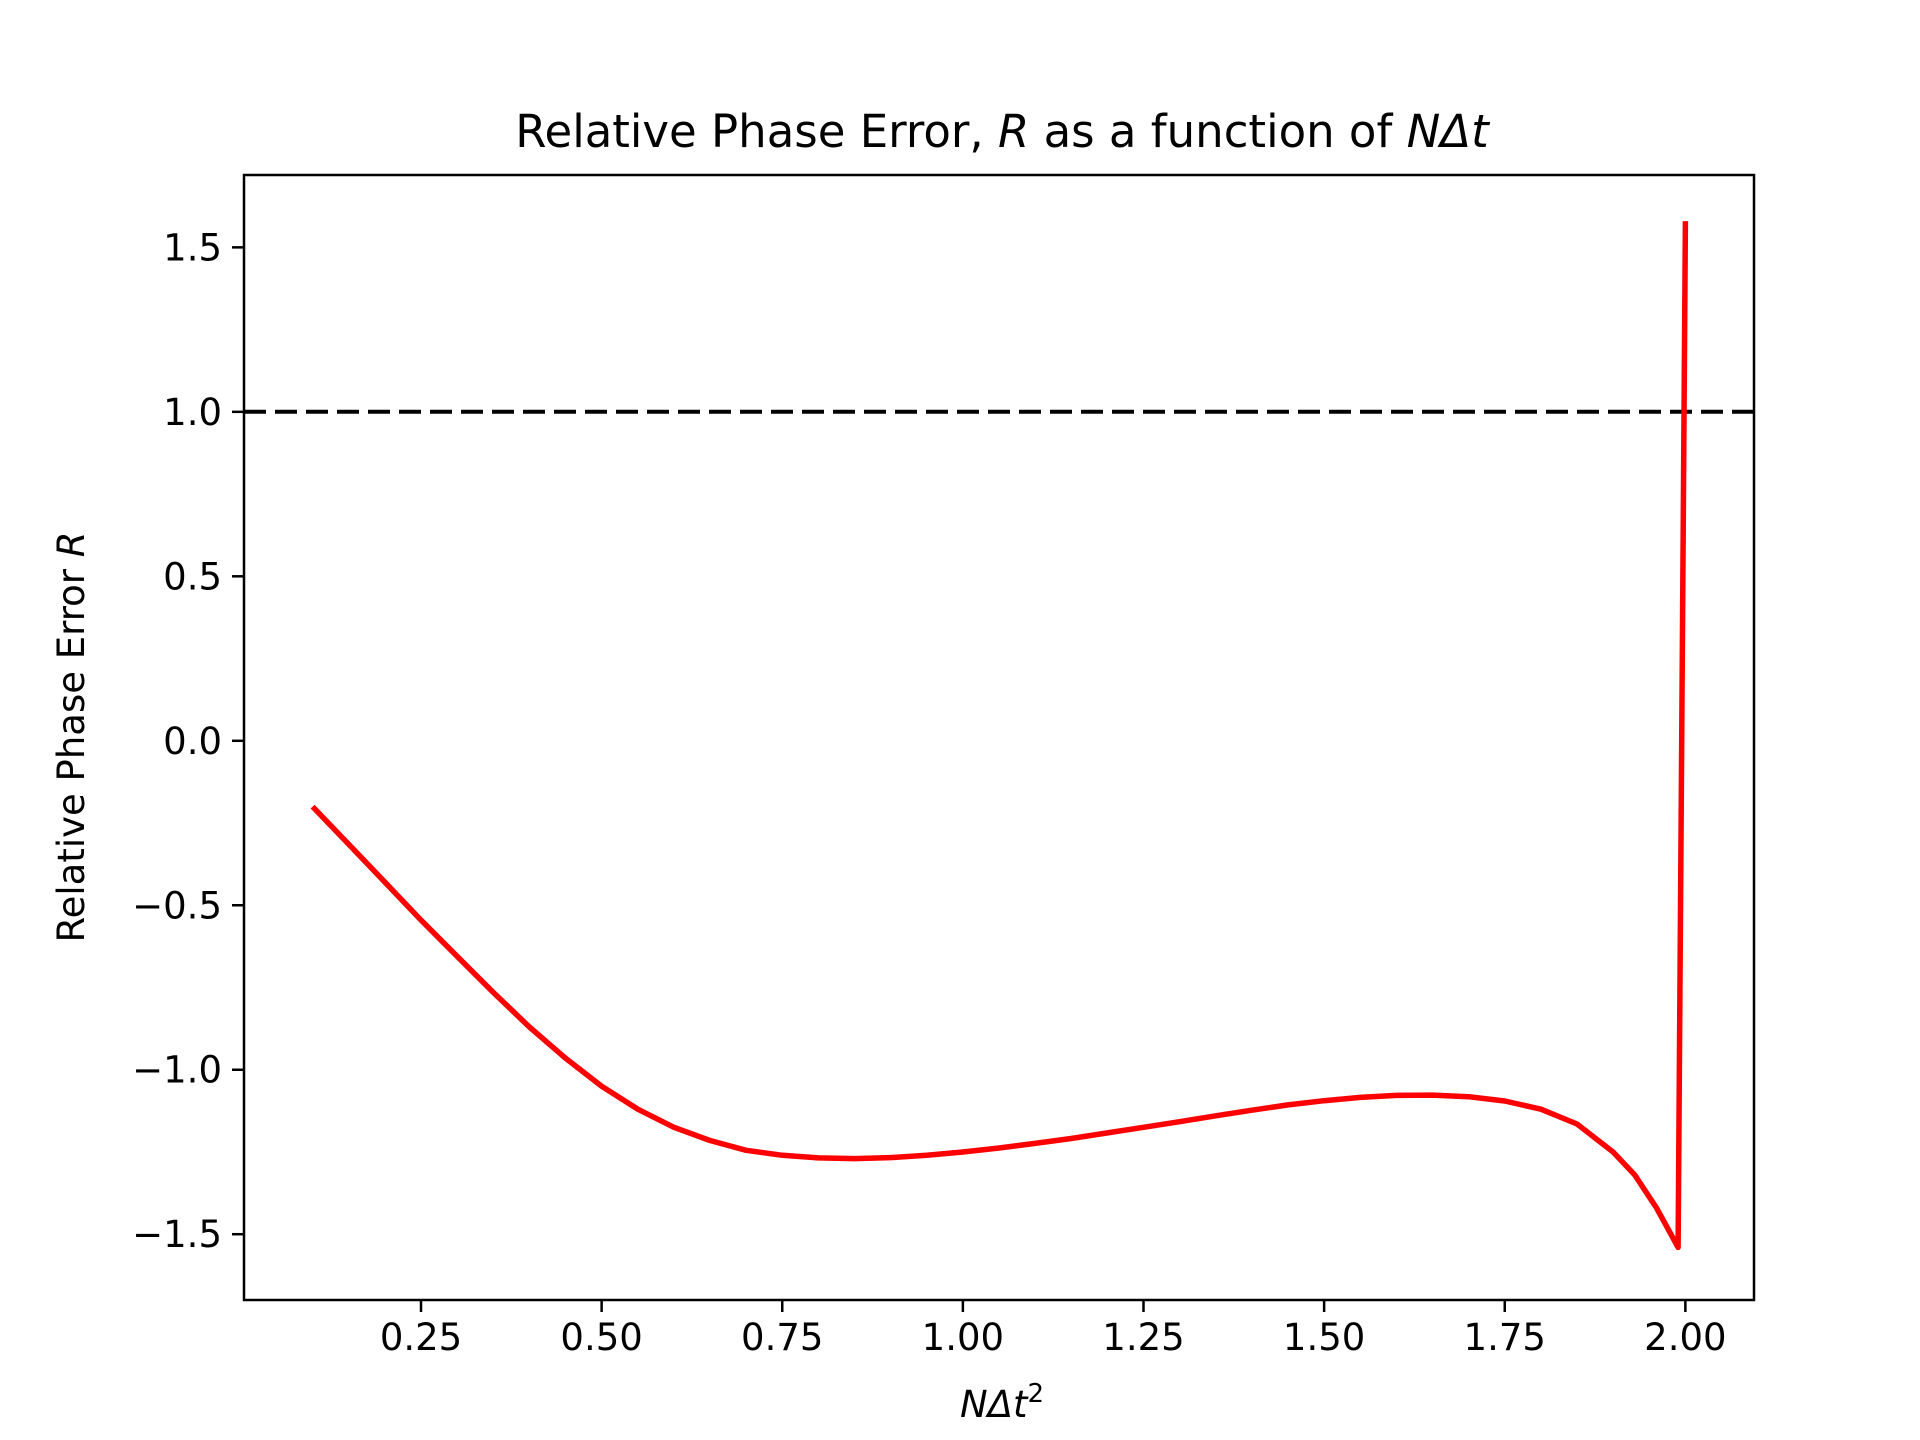  What do you see at coordinates (1143, 1337) in the screenshot?
I see `x-tick-label: 1.25` at bounding box center [1143, 1337].